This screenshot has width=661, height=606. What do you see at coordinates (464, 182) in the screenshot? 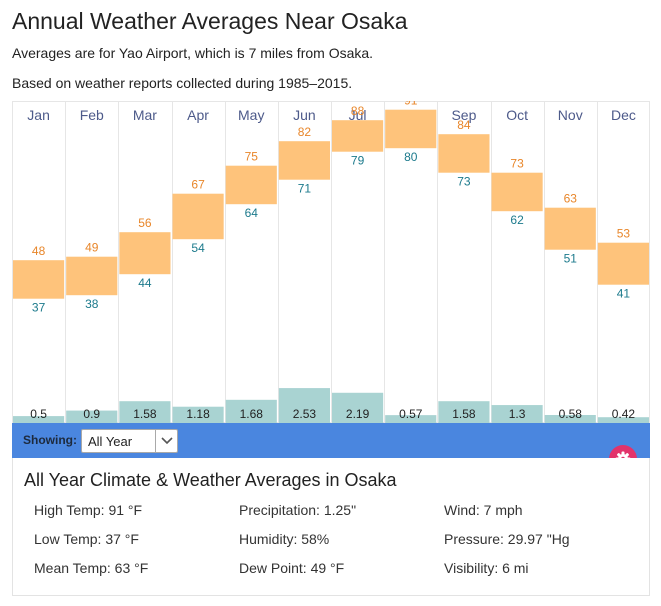
I see `low-temp-label: 73` at bounding box center [464, 182].